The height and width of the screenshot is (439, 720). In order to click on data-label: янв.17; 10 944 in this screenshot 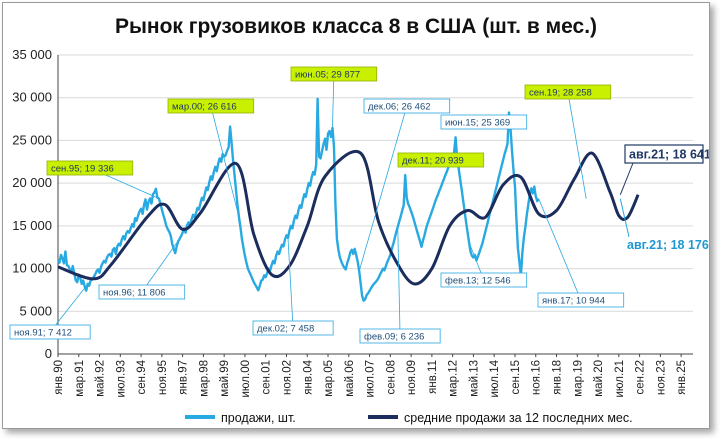, I will do `click(581, 253)`.